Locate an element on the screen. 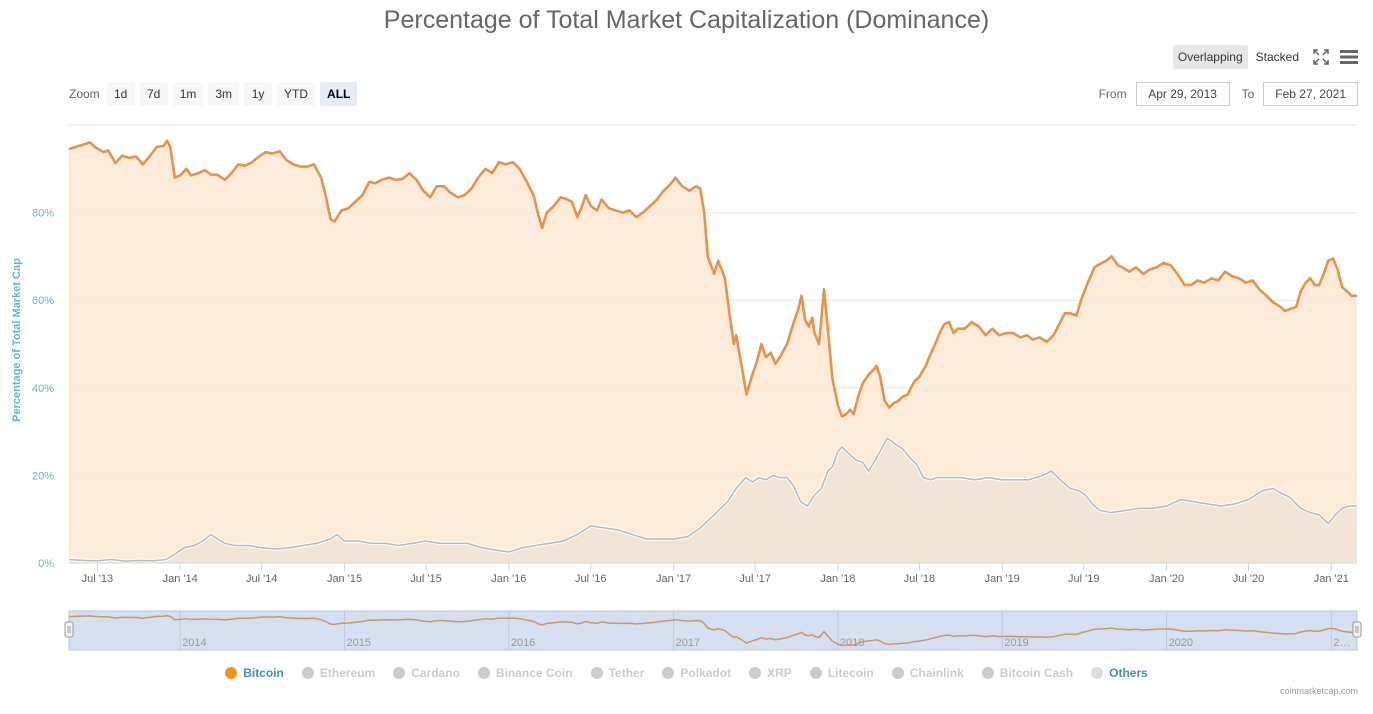 The height and width of the screenshot is (714, 1373). navigator-label: 2020 is located at coordinates (1181, 643).